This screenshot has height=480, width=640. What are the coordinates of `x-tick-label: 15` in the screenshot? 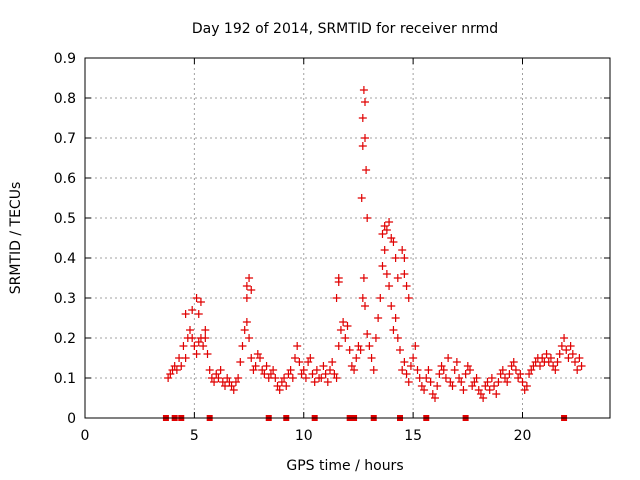 It's located at (413, 436).